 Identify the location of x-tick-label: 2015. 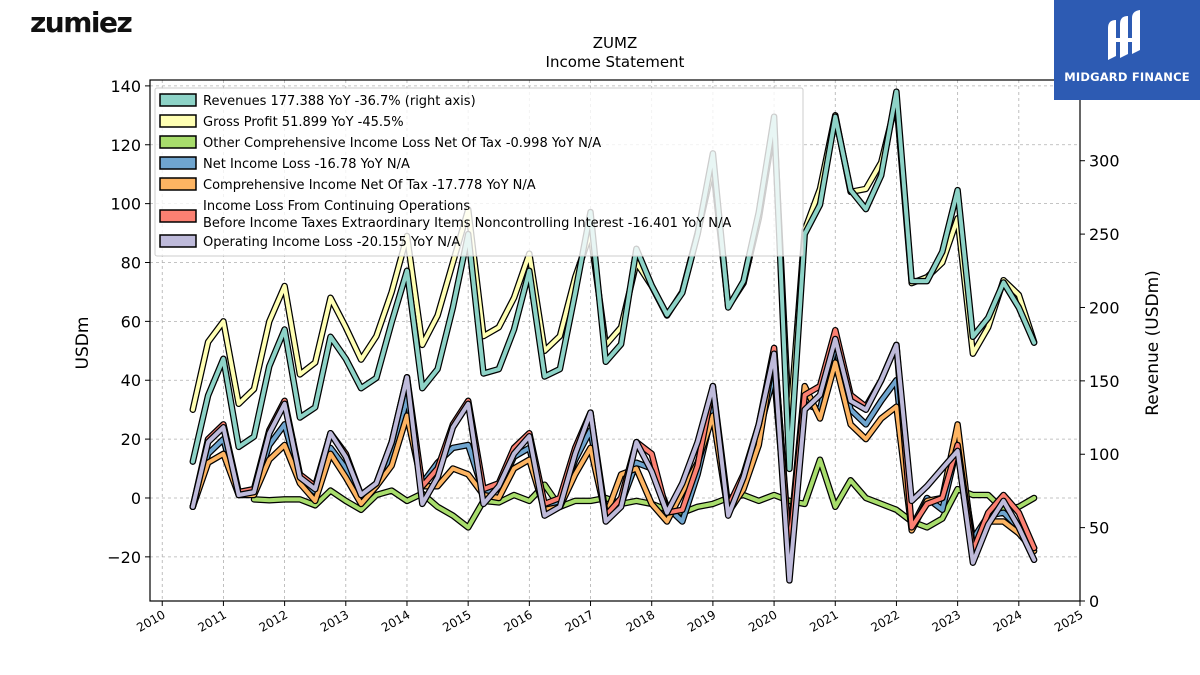
(456, 620).